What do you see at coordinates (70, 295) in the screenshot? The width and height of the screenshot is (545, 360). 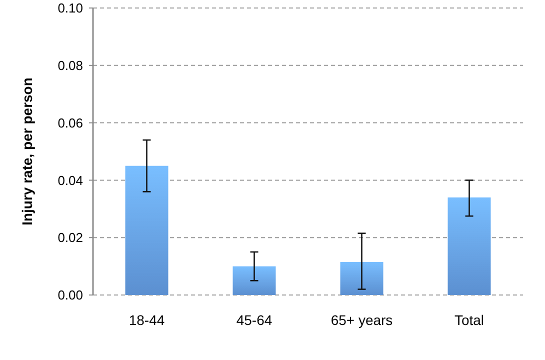 I see `y-tick-label: 0.00` at bounding box center [70, 295].